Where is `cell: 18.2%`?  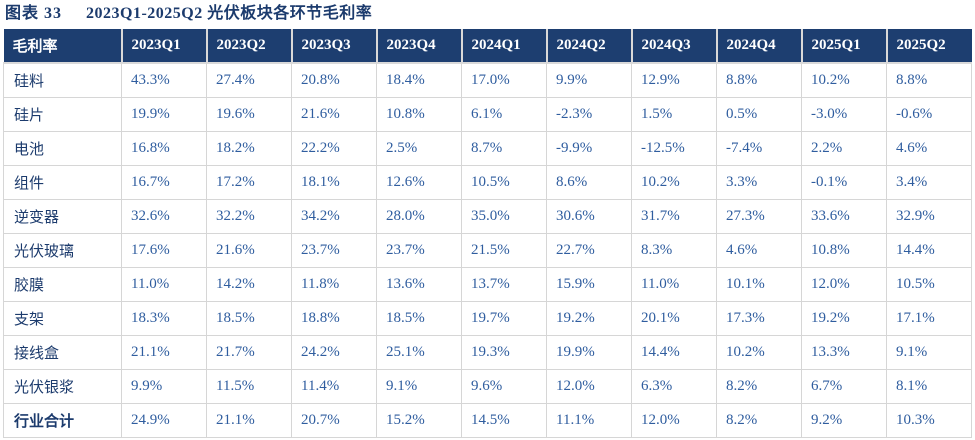 cell: 18.2% is located at coordinates (249, 148).